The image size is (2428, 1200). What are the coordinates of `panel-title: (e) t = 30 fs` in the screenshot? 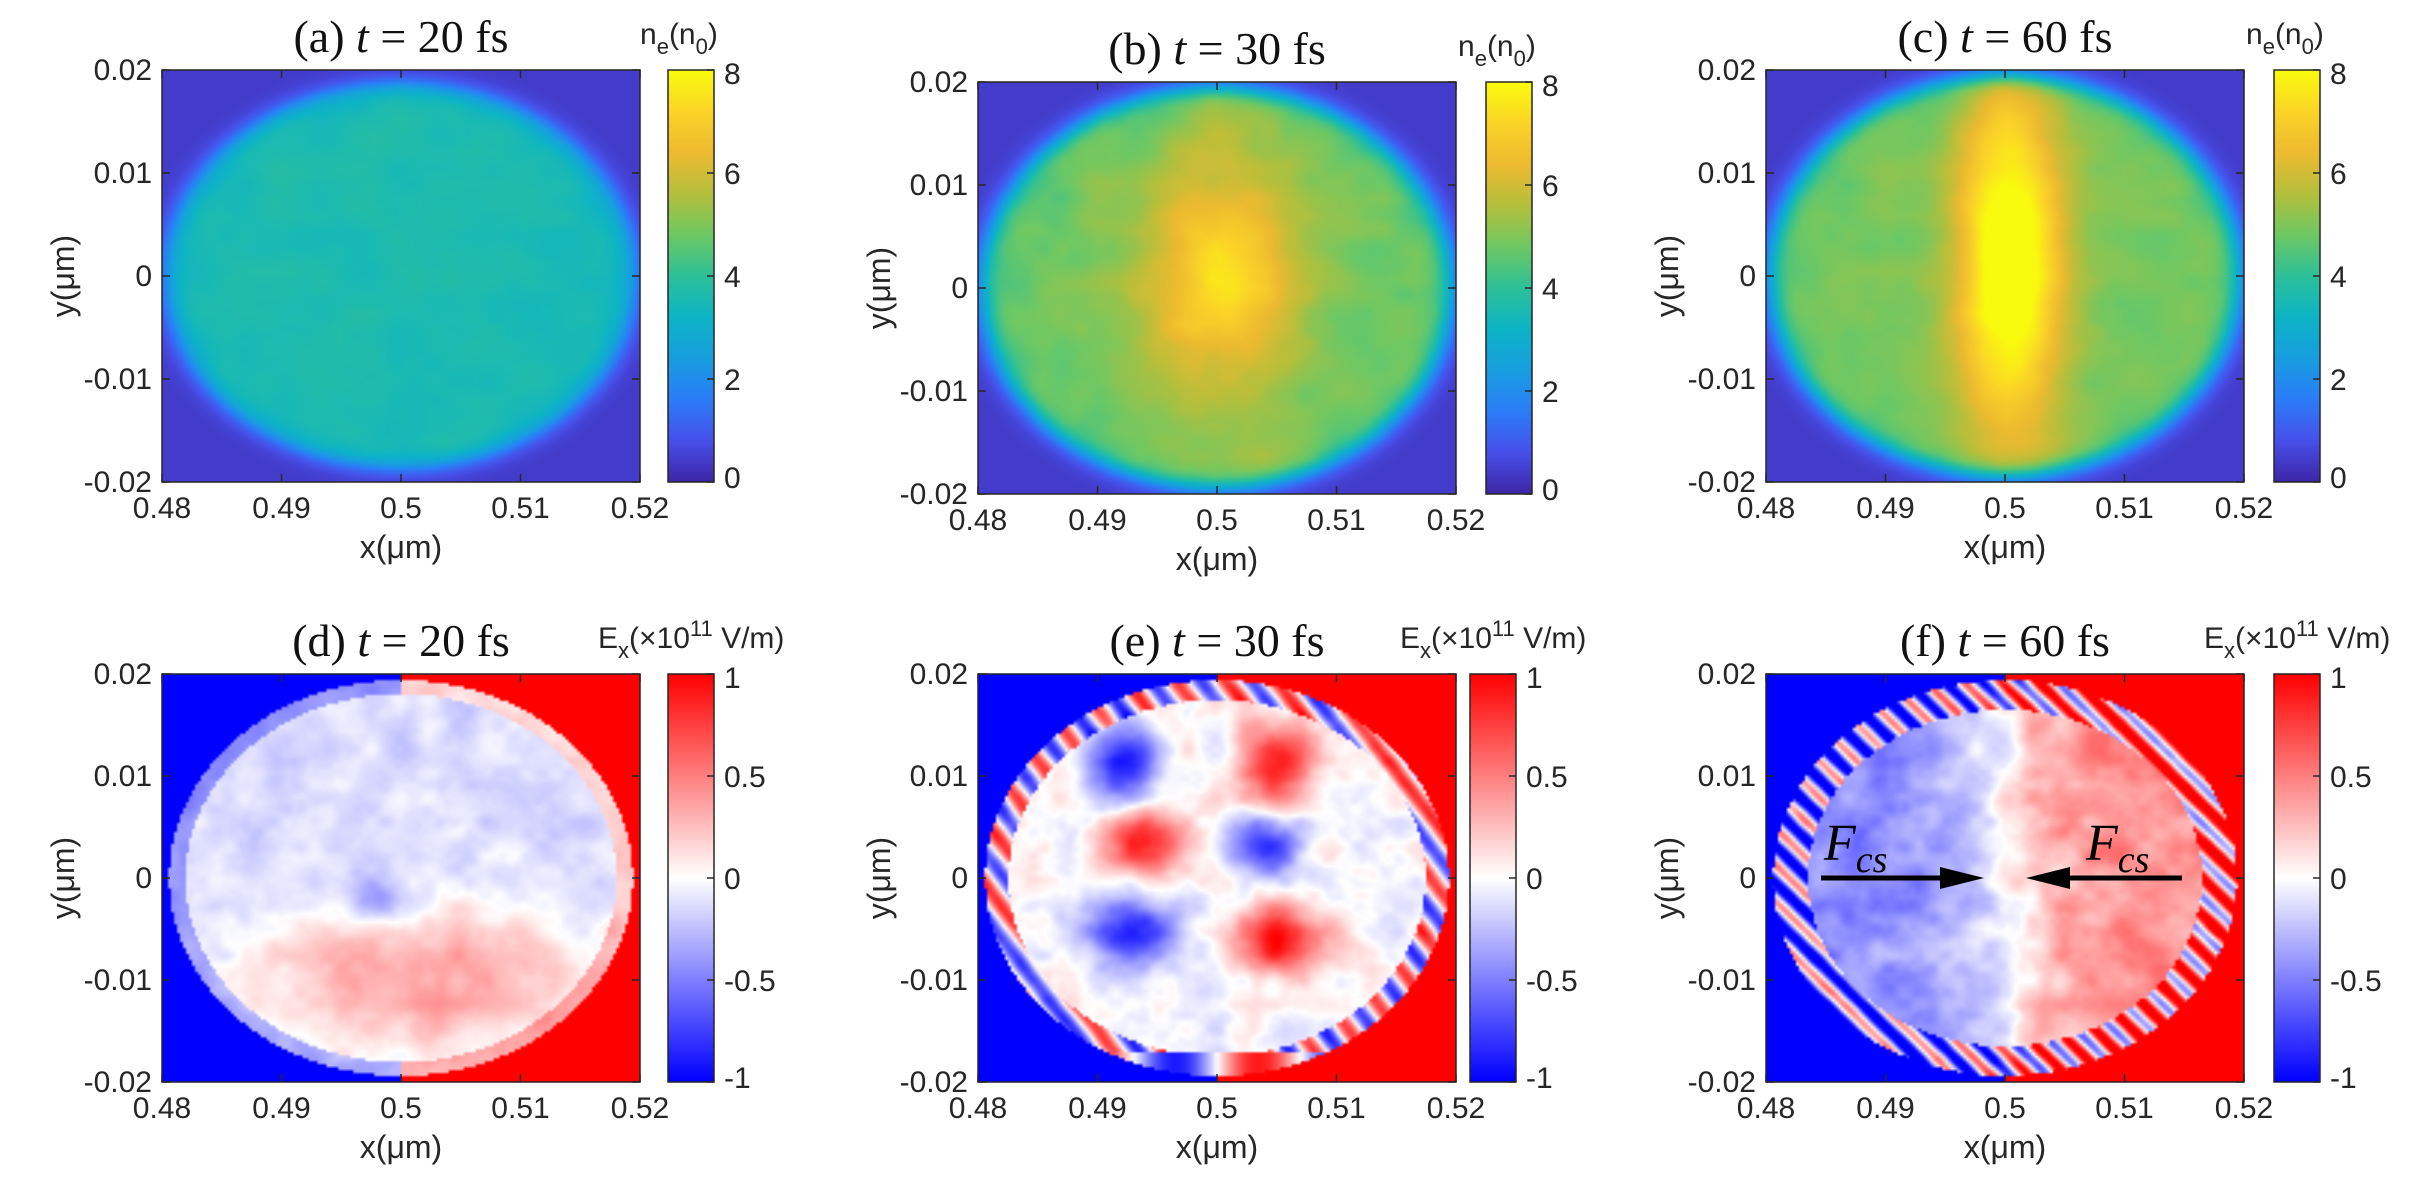 It's located at (1216, 640).